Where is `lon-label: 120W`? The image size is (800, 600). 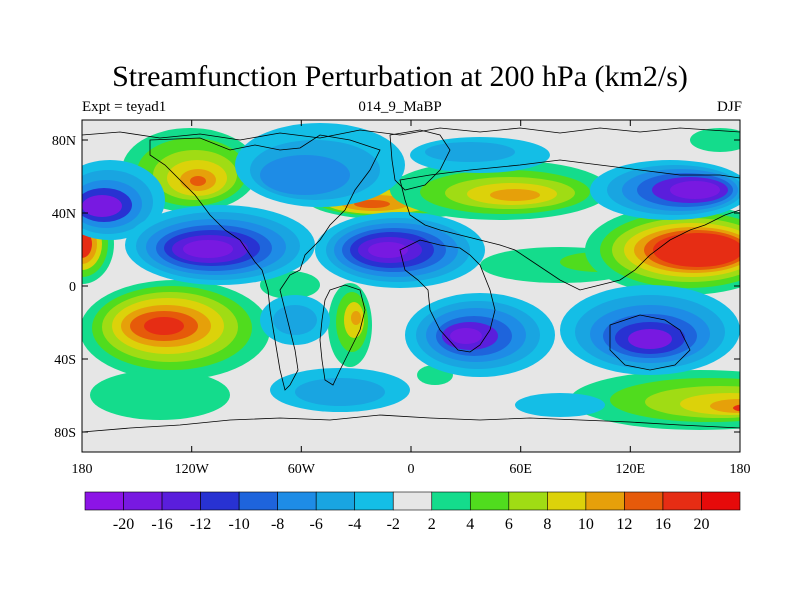 lon-label: 120W is located at coordinates (192, 469).